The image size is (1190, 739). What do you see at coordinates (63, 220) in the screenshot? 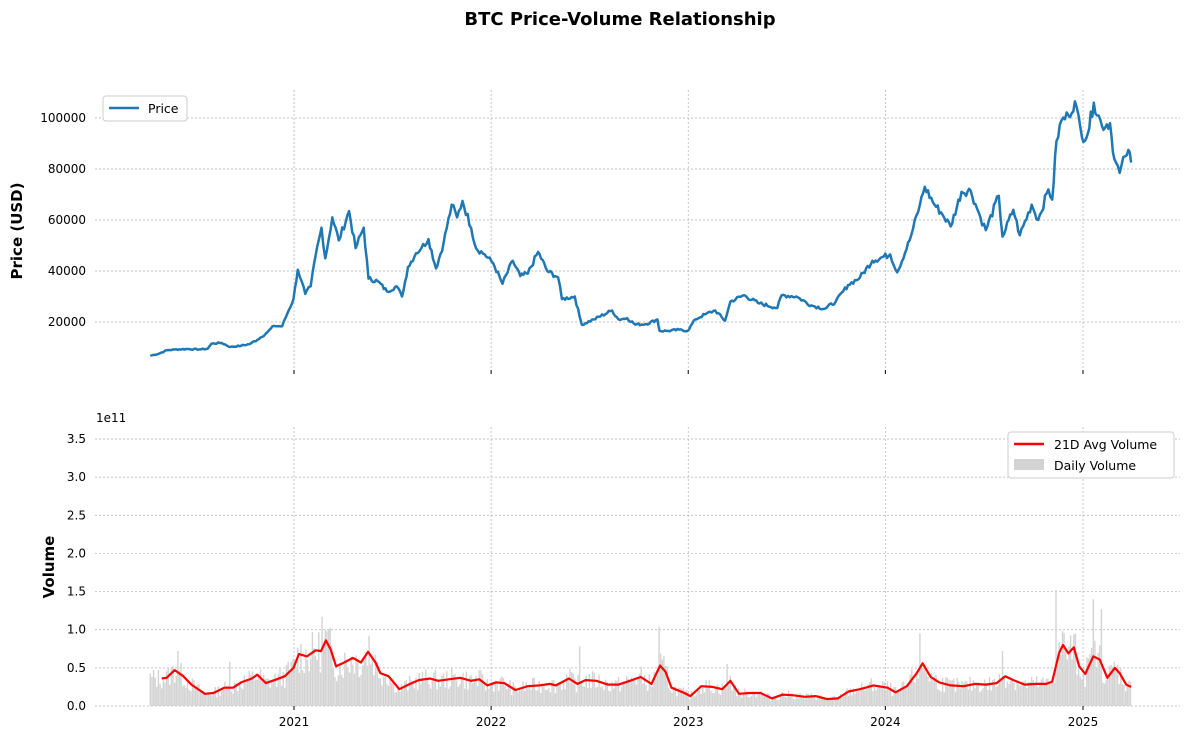
I see `price-y-tick-labels: 20000 40000 60000 80000 100000` at bounding box center [63, 220].